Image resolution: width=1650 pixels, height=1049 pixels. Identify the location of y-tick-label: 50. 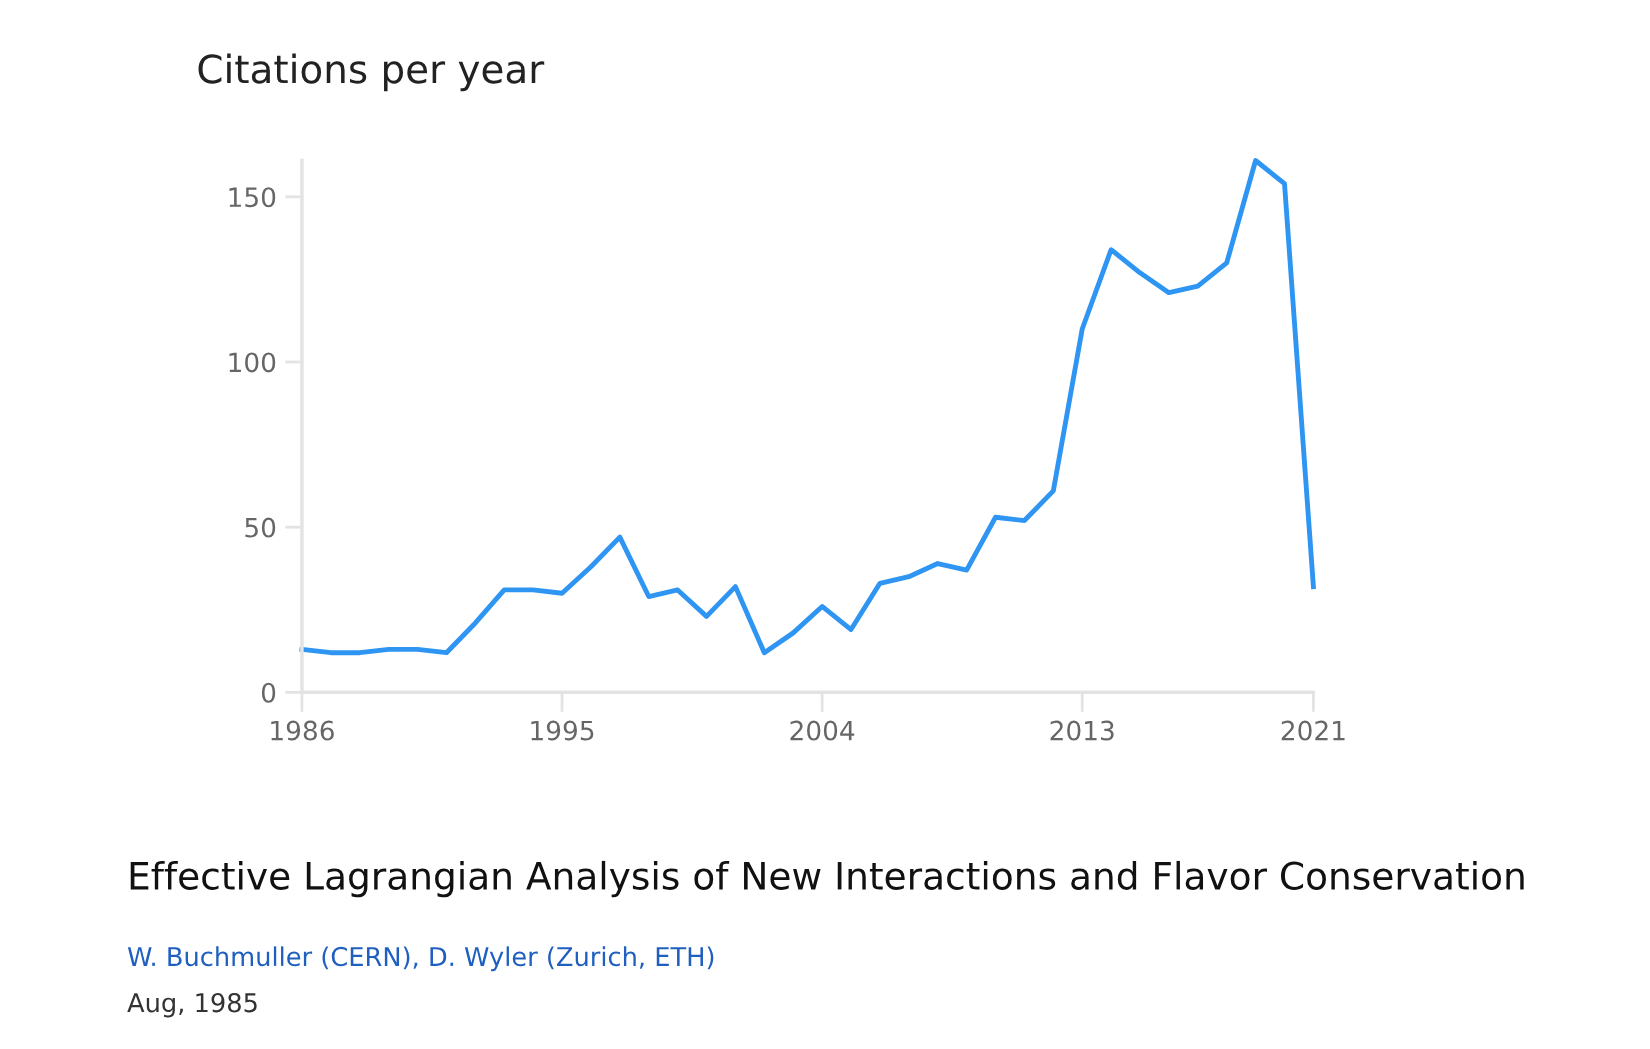
(260, 527).